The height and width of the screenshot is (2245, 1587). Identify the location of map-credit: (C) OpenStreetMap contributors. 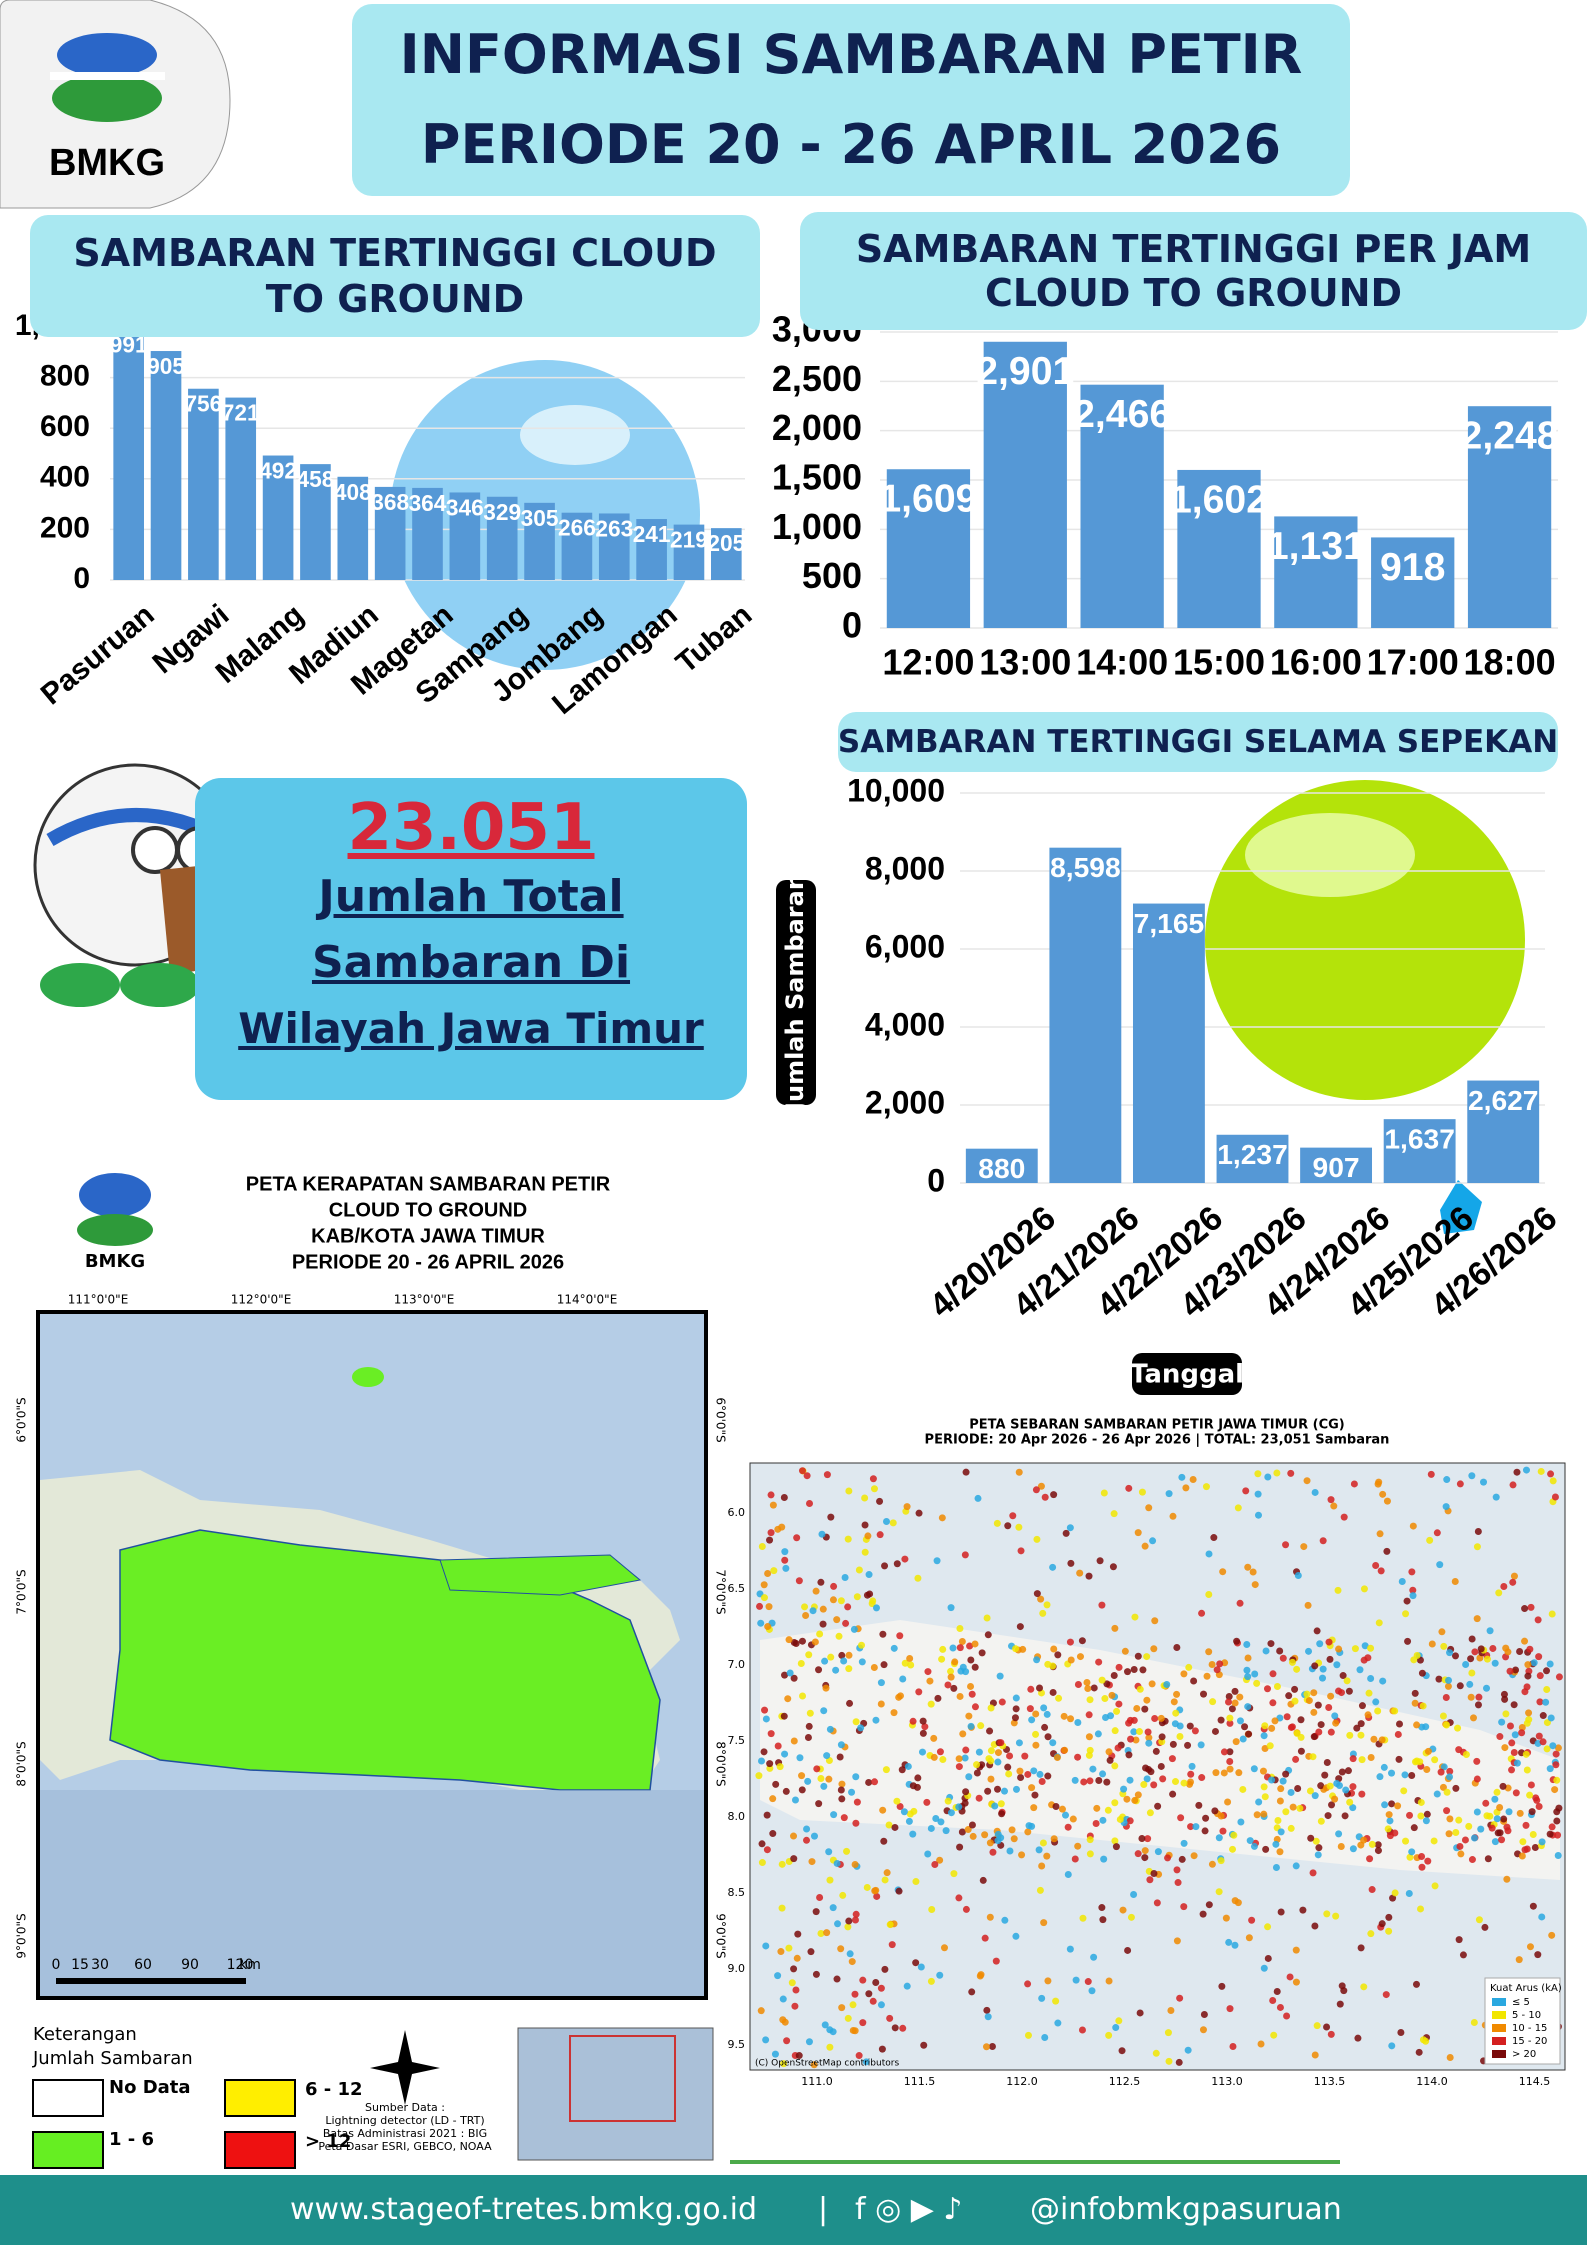
(827, 2064).